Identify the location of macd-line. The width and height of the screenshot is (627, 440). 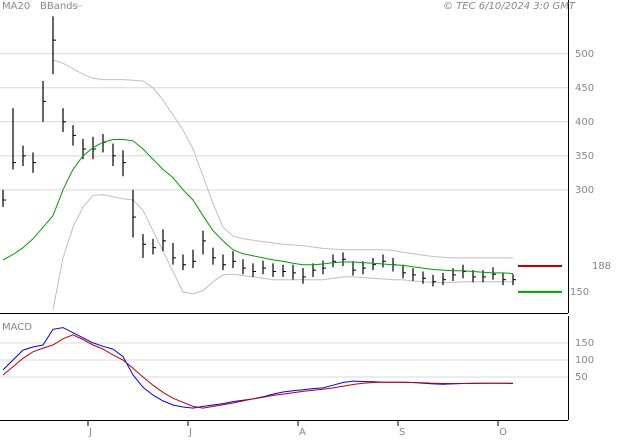
(257, 371).